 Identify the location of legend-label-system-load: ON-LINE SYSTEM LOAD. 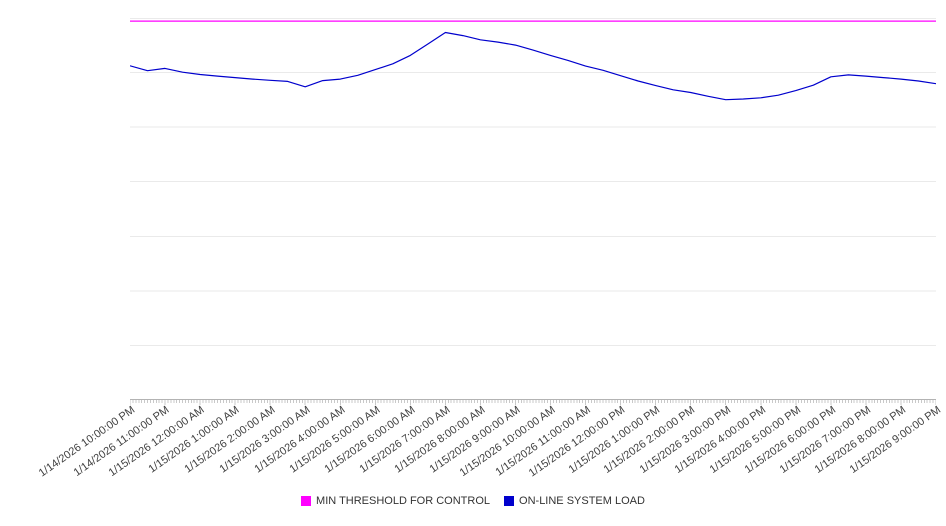
(582, 501).